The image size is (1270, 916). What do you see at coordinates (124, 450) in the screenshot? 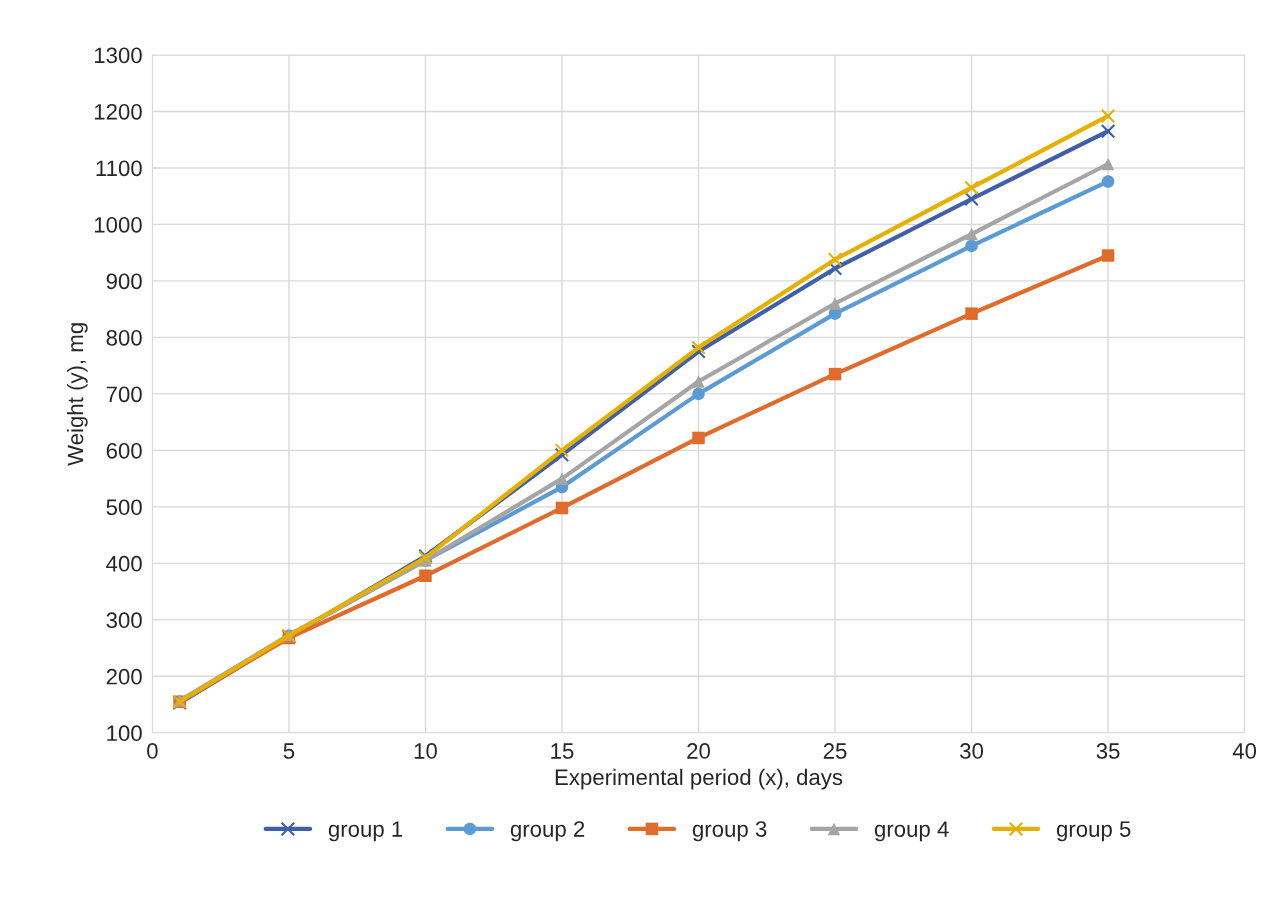
I see `y-tick-label: 600` at bounding box center [124, 450].